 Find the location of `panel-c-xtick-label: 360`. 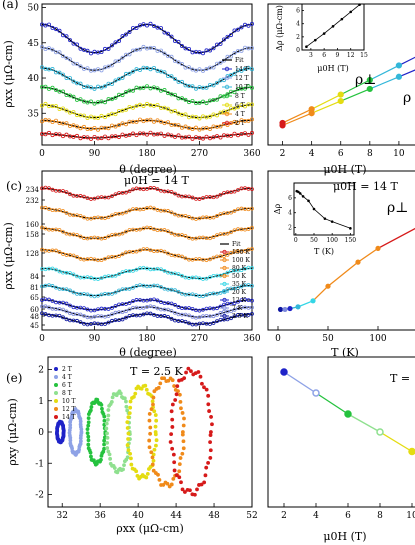

panel-c-xtick-label: 360 is located at coordinates (251, 339).